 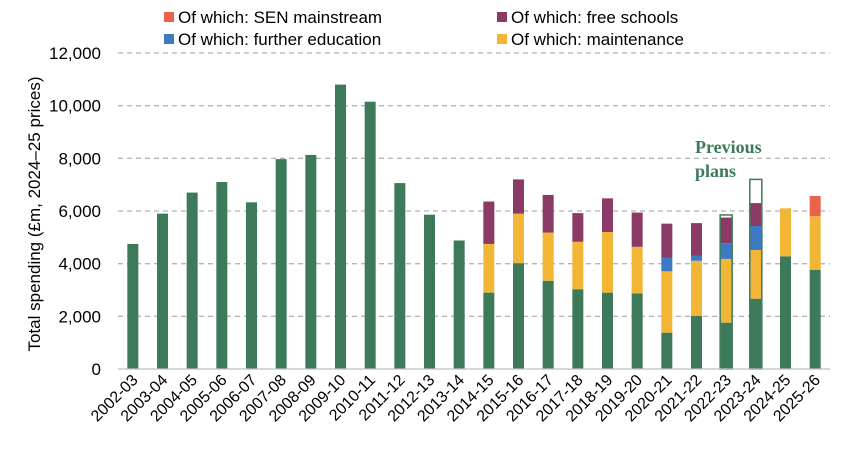 I want to click on y-tick-label: 4,000, so click(x=79, y=264).